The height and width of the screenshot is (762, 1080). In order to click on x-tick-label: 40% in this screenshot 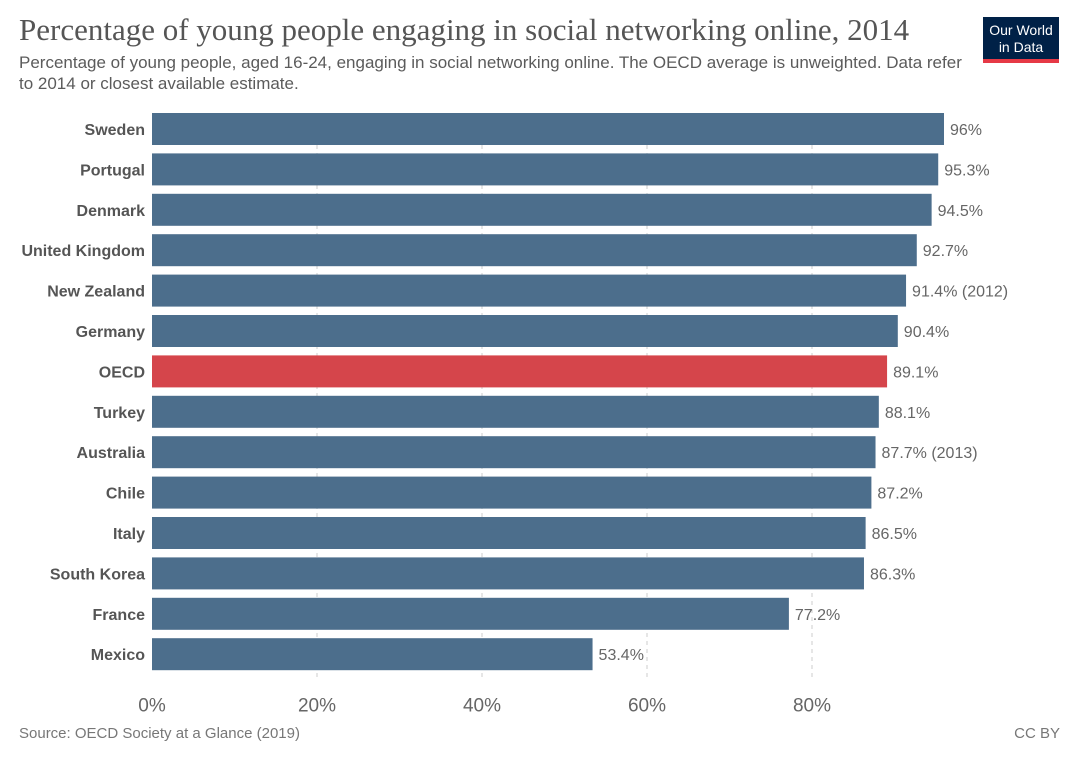, I will do `click(482, 706)`.